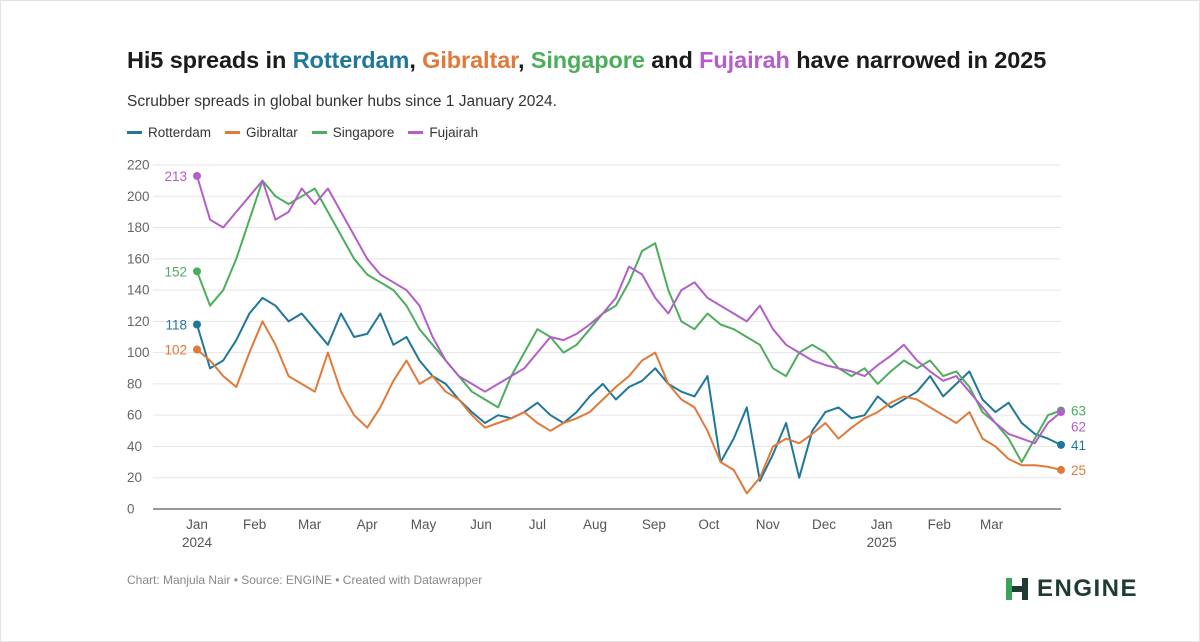 Image resolution: width=1200 pixels, height=642 pixels. Describe the element at coordinates (708, 524) in the screenshot. I see `x-tick-label: Oct` at that location.